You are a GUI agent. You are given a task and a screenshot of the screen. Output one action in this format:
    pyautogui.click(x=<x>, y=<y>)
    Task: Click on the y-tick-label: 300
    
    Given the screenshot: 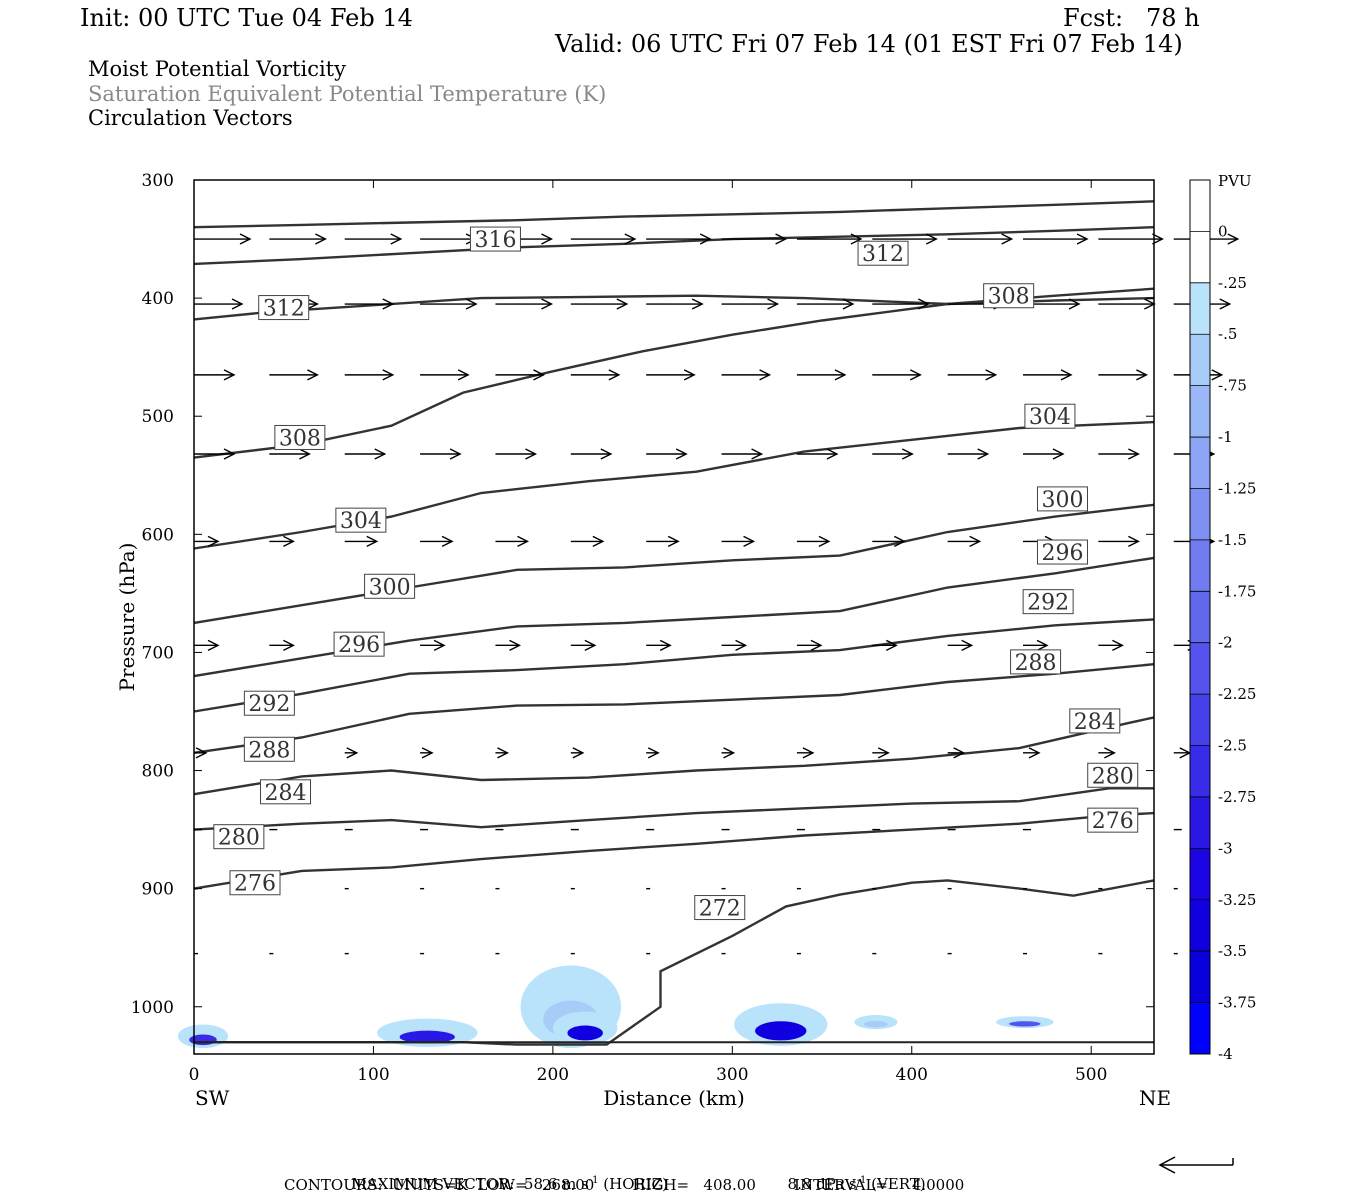 What is the action you would take?
    pyautogui.click(x=158, y=181)
    